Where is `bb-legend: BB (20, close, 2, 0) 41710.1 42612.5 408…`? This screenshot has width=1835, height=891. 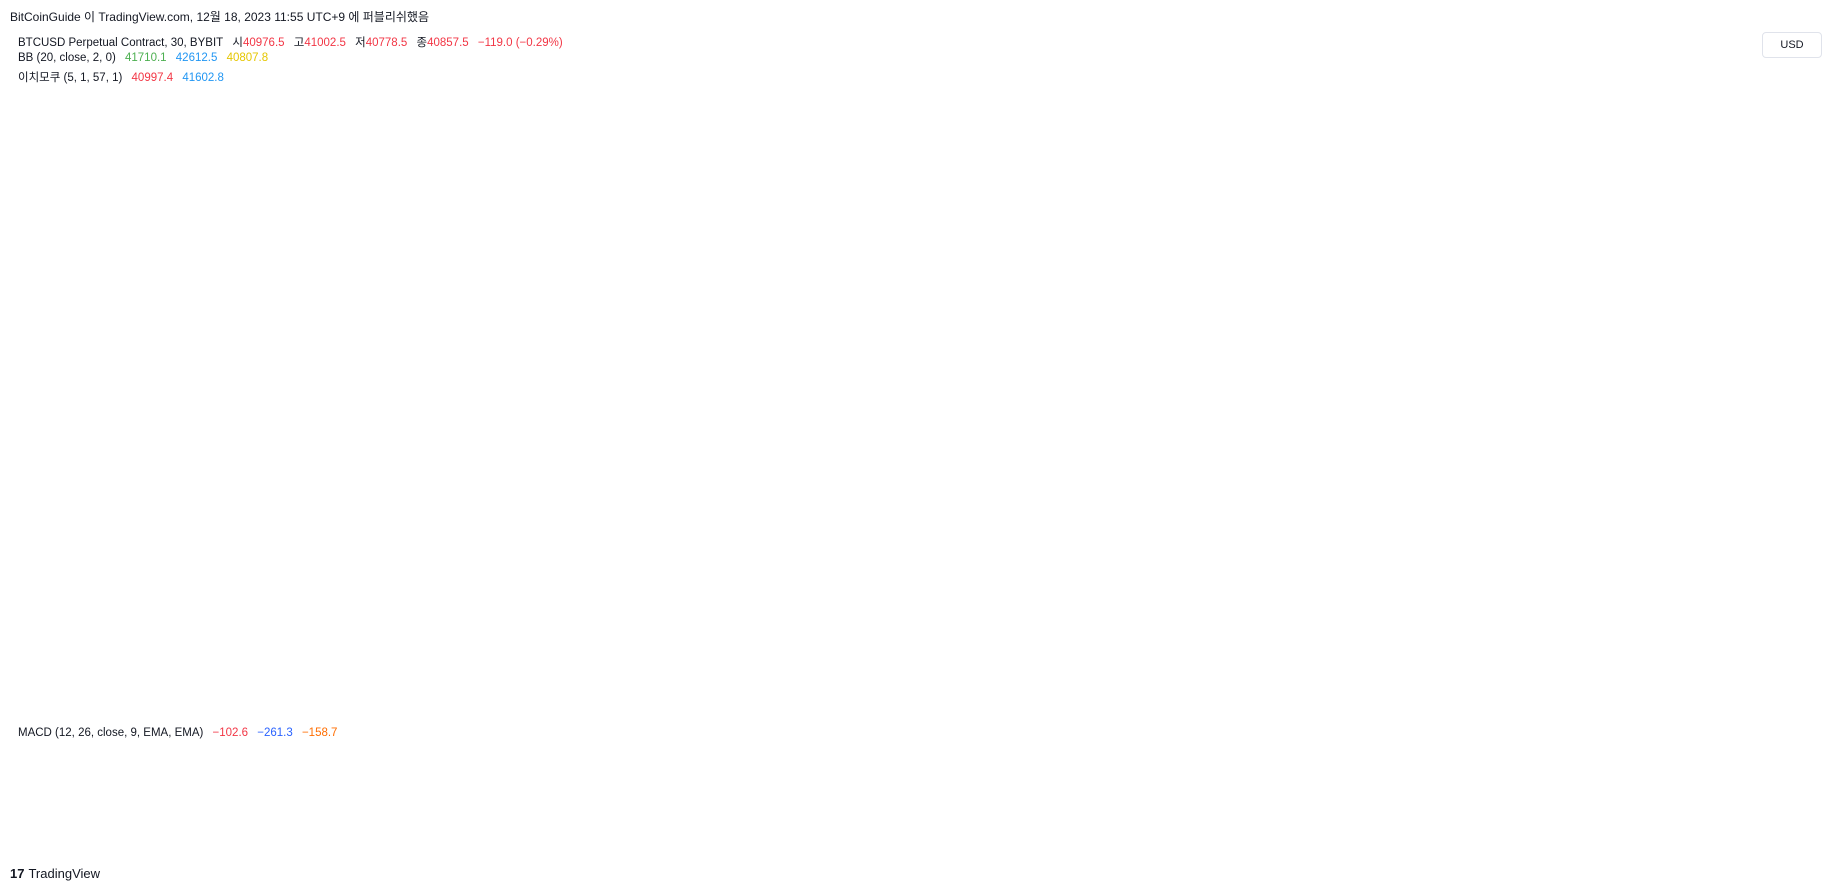 bb-legend: BB (20, close, 2, 0) 41710.1 42612.5 408… is located at coordinates (146, 58).